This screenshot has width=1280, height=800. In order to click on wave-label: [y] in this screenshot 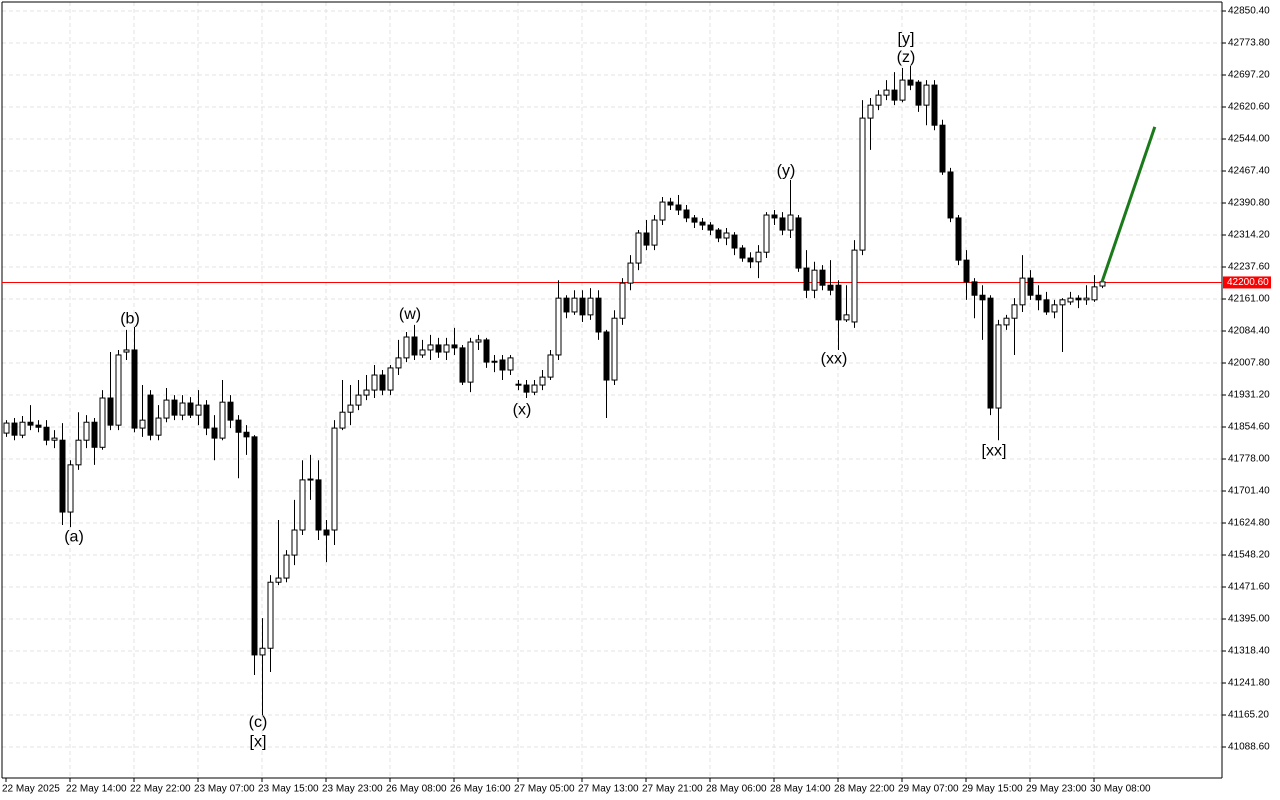, I will do `click(906, 38)`.